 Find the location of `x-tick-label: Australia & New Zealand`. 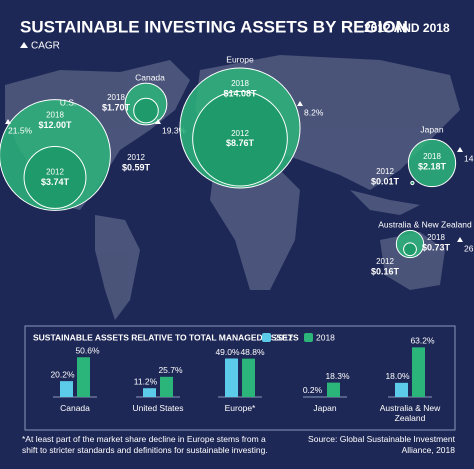

x-tick-label: Australia & New Zealand is located at coordinates (410, 413).